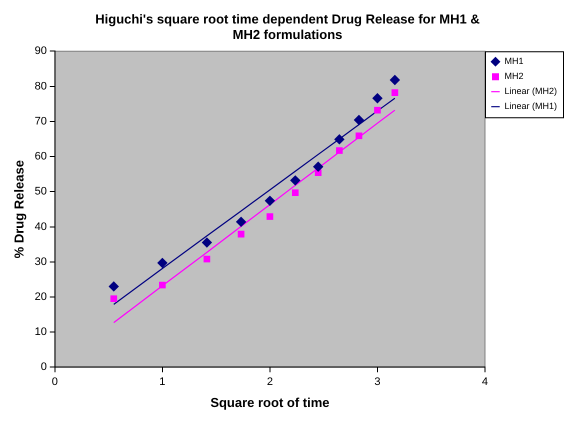 The image size is (569, 421). Describe the element at coordinates (40, 156) in the screenshot. I see `y-tick-label: 60` at that location.